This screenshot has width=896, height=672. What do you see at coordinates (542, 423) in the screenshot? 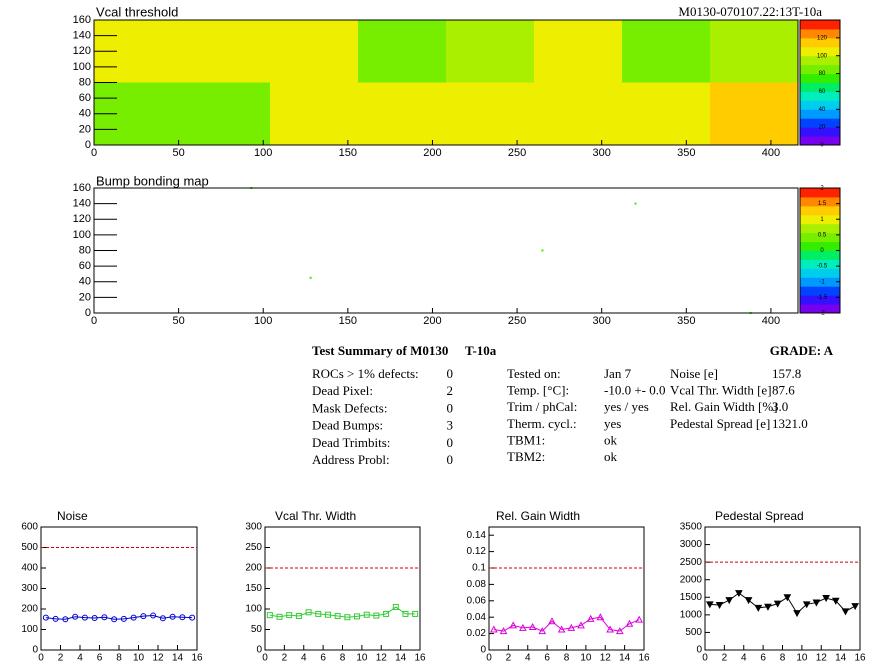
I see `summary-label: Therm. cycl.:` at bounding box center [542, 423].